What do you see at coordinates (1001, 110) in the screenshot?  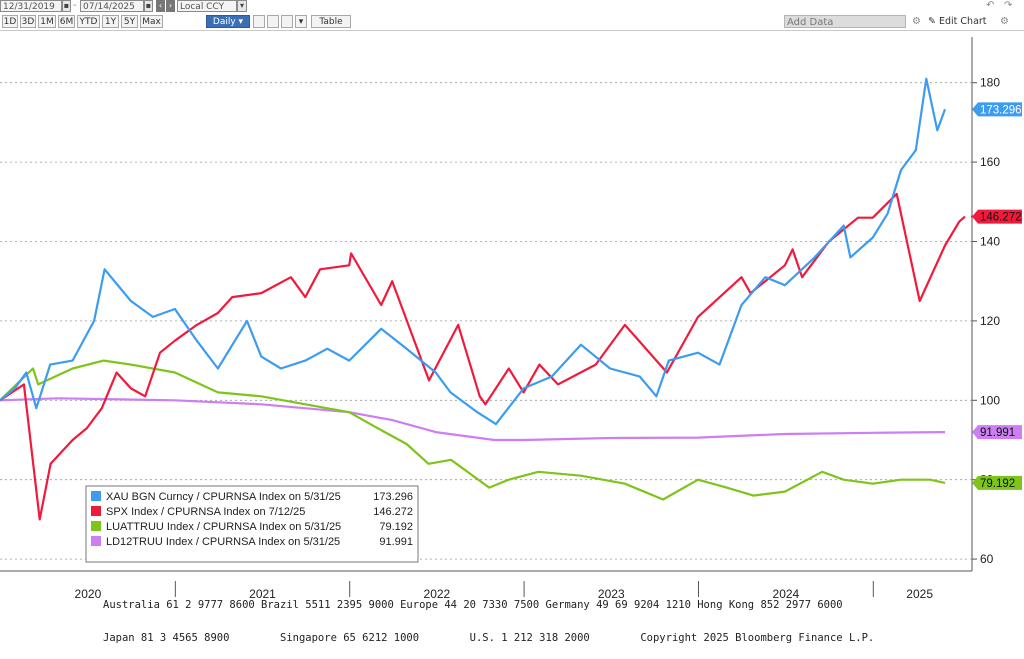 I see `value-tag-label-0: 173.296` at bounding box center [1001, 110].